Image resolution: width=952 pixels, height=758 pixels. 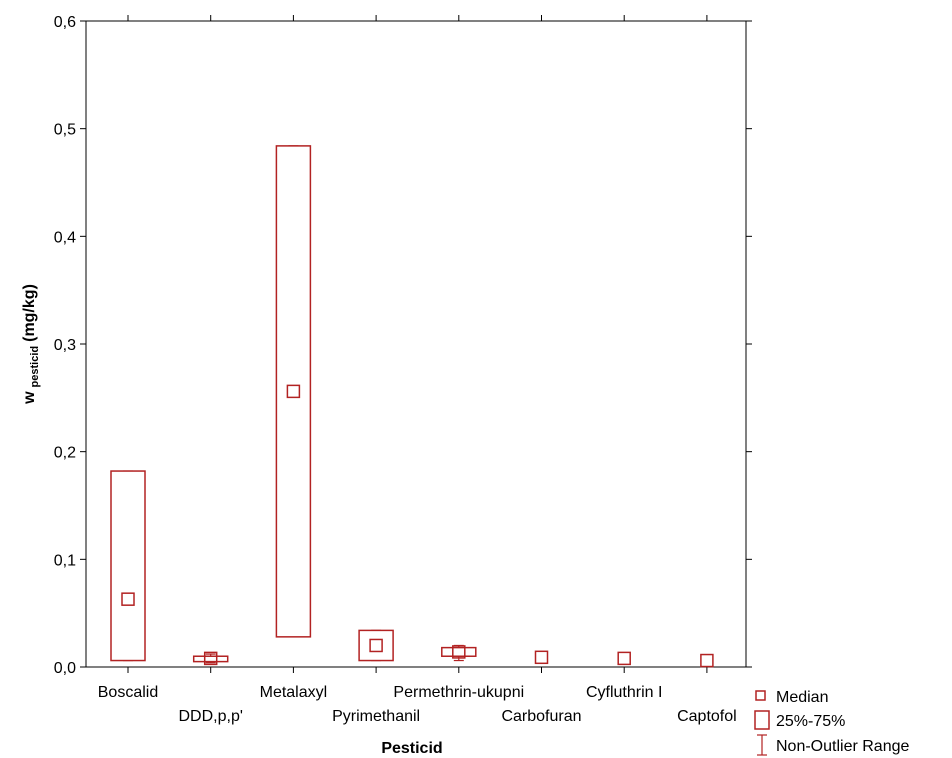 What do you see at coordinates (31, 344) in the screenshot?
I see `y-axis-title: w pesticid (mg/kg)` at bounding box center [31, 344].